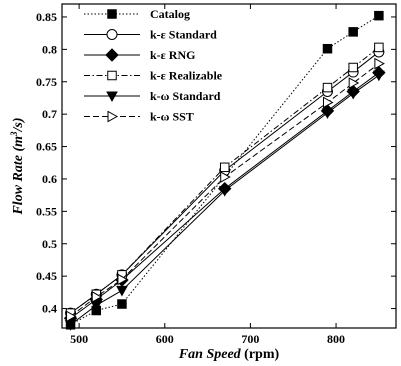 This screenshot has height=366, width=401. What do you see at coordinates (172, 55) in the screenshot?
I see `legend-label: k-ε RNG` at bounding box center [172, 55].